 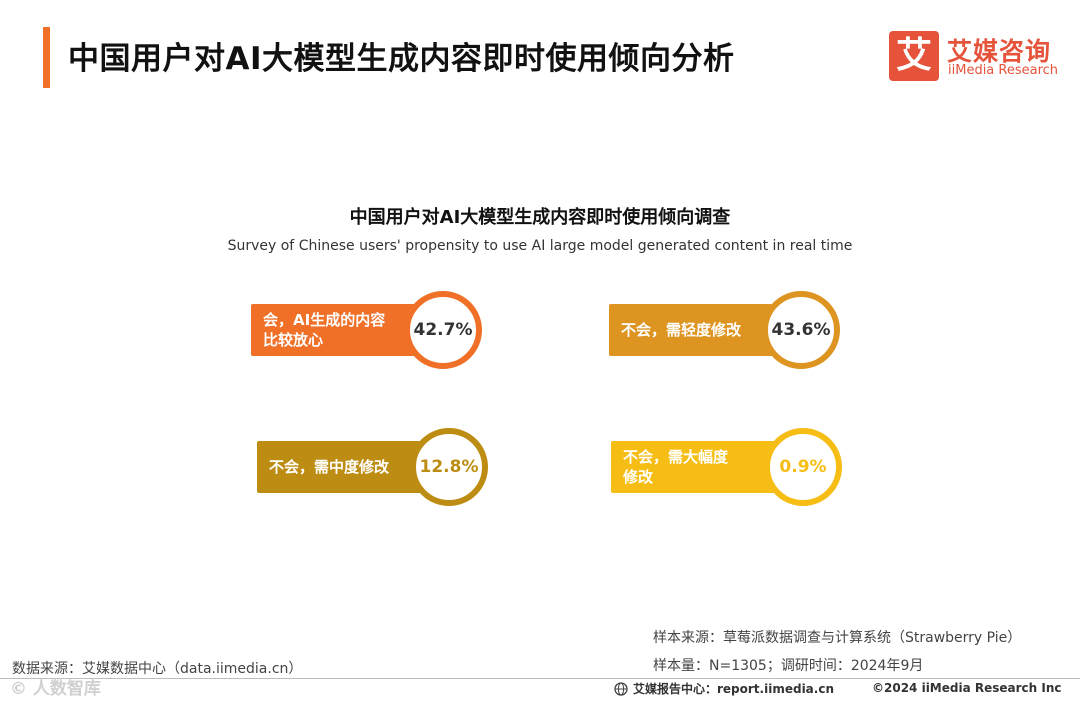 What do you see at coordinates (733, 689) in the screenshot?
I see `report-center-text: 艾媒报告中心：report.iimedia.cn` at bounding box center [733, 689].